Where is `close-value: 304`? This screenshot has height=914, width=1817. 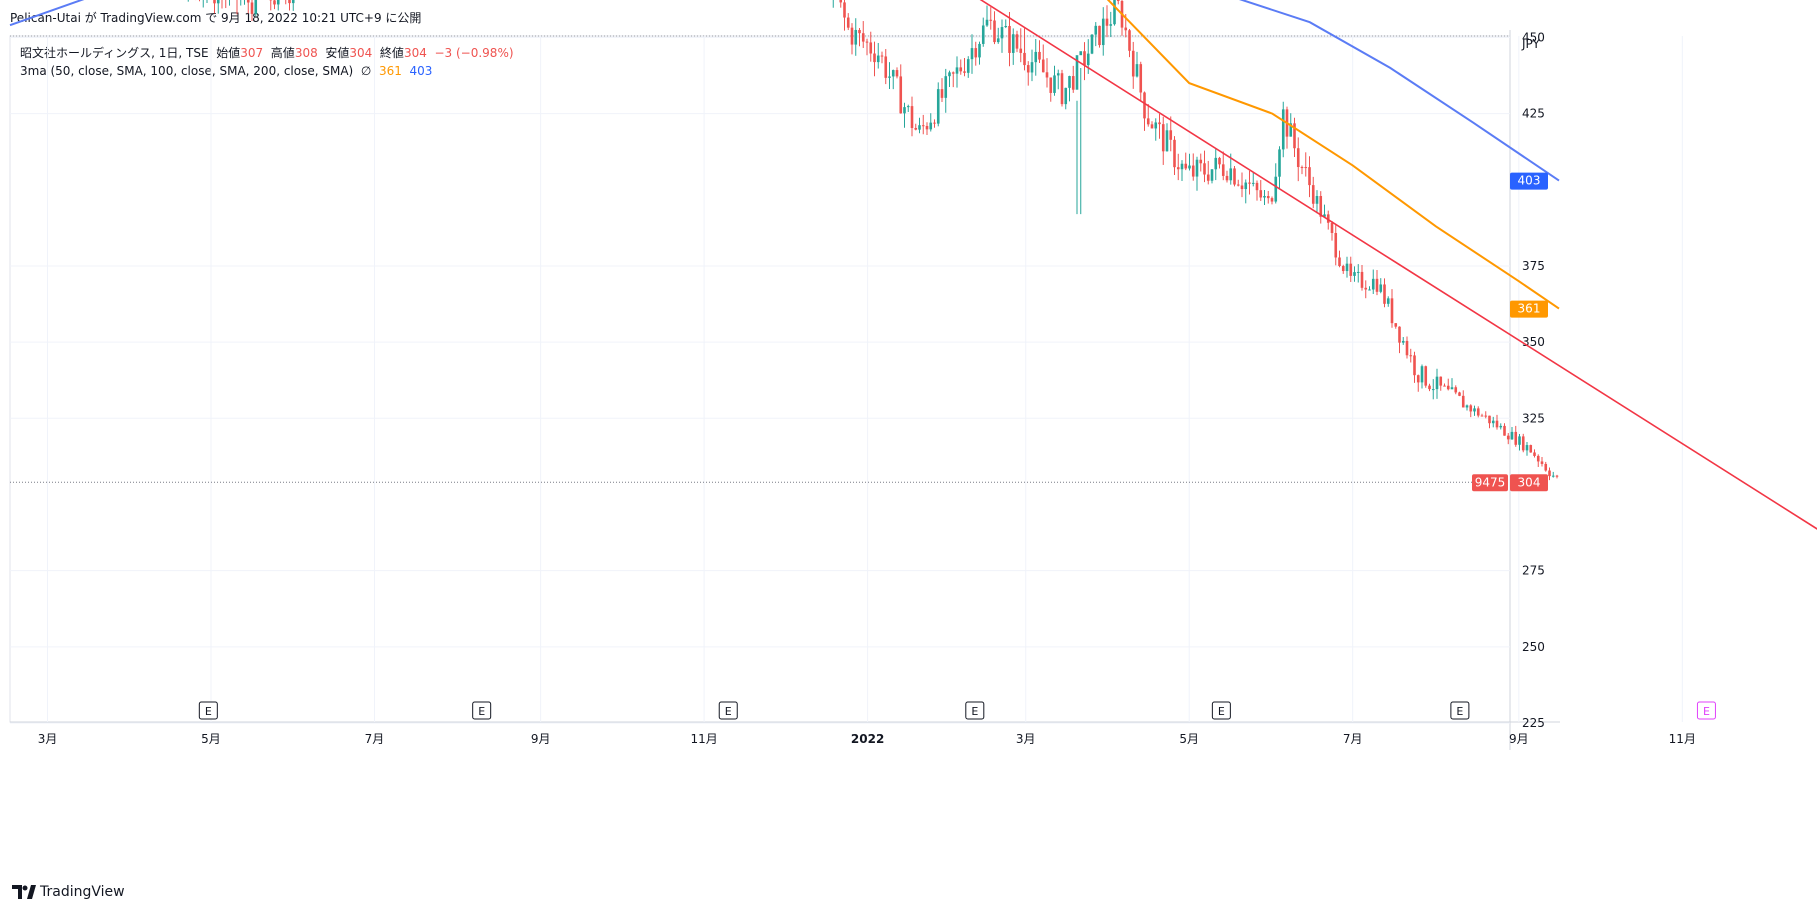 close-value: 304 is located at coordinates (415, 53).